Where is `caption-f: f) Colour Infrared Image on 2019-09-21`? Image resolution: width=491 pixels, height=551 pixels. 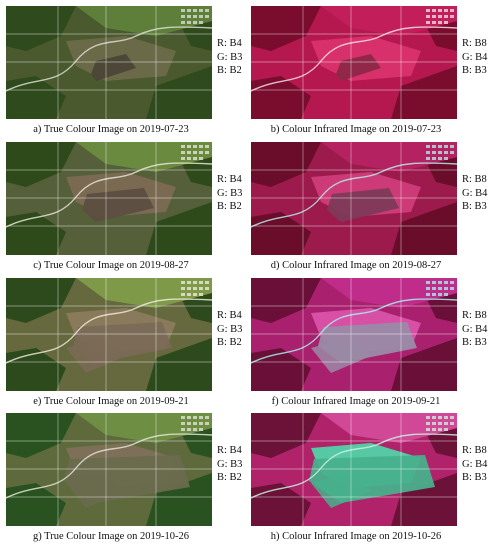
caption-f: f) Colour Infrared Image on 2019-09-21 is located at coordinates (356, 401).